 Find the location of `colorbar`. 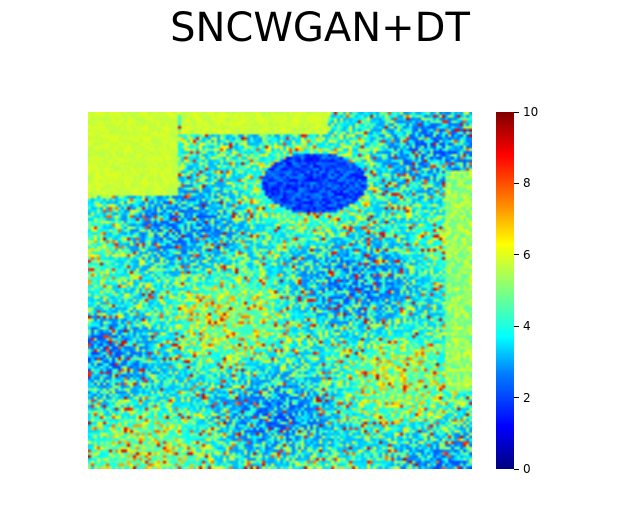

colorbar is located at coordinates (505, 290).